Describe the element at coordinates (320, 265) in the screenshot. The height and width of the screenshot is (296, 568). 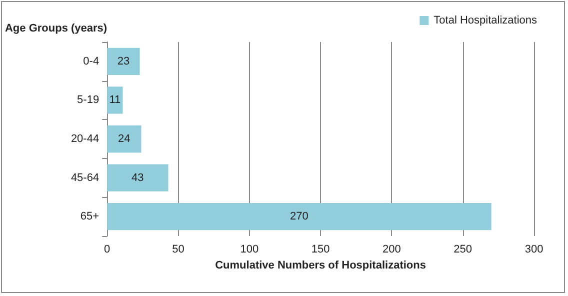
I see `x-axis-title: Cumulative Numbers of Hospitalizations` at that location.